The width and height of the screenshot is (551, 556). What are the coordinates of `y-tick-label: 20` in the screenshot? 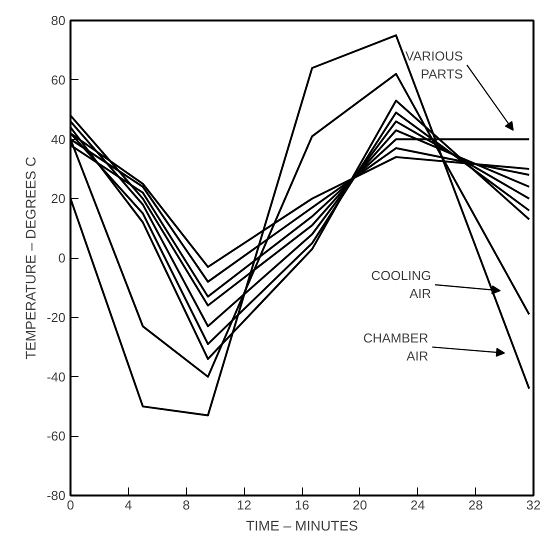 It's located at (58, 198).